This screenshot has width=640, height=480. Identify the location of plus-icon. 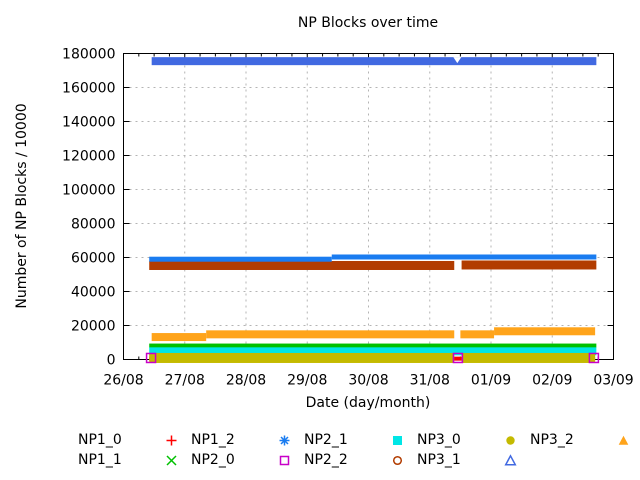
(171, 440).